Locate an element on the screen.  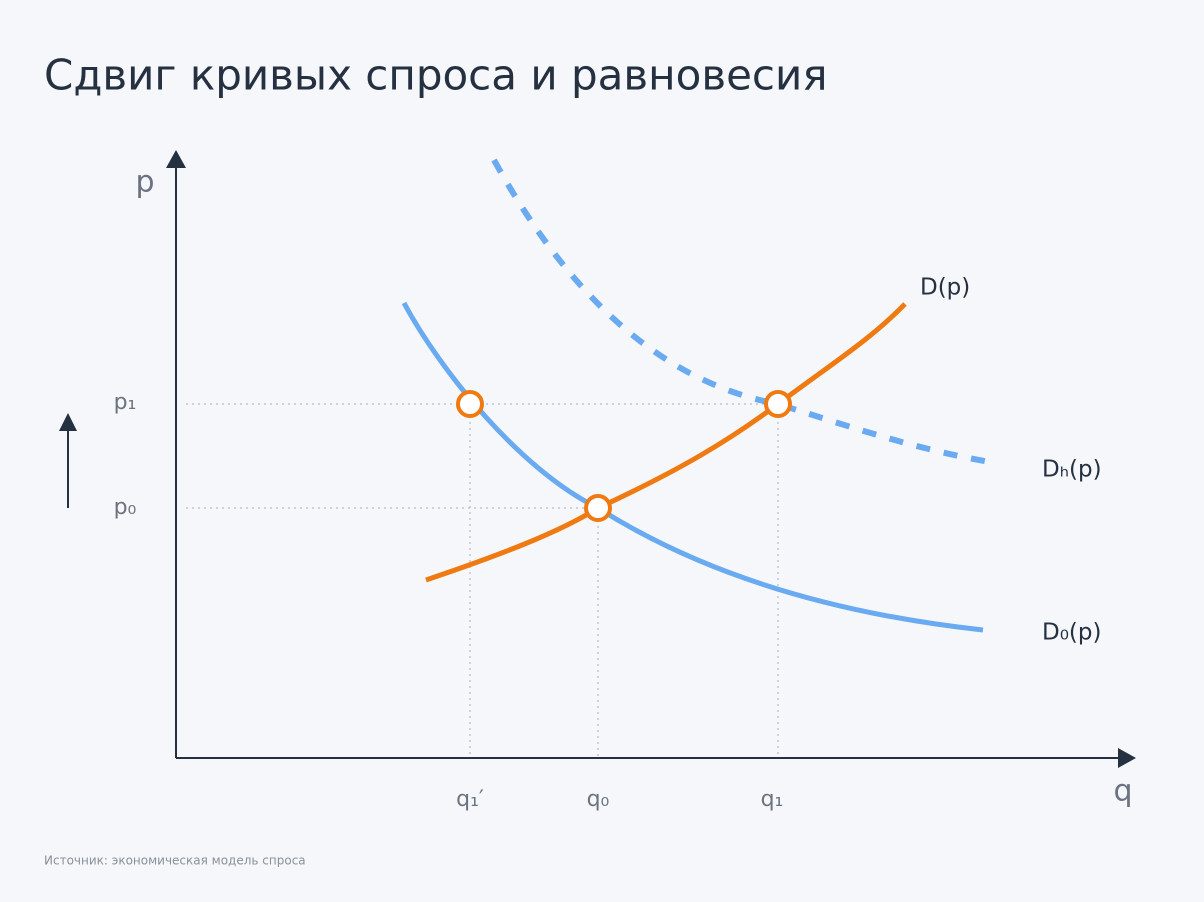
y-axis-arrow is located at coordinates (176, 159).